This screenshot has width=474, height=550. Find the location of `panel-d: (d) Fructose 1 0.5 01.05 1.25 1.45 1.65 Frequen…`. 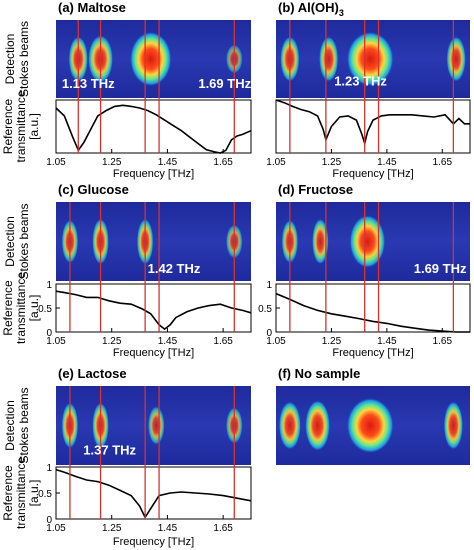

panel-d: (d) Fructose 1 0.5 01.05 1.25 1.45 1.65 Frequen… is located at coordinates (364, 270).